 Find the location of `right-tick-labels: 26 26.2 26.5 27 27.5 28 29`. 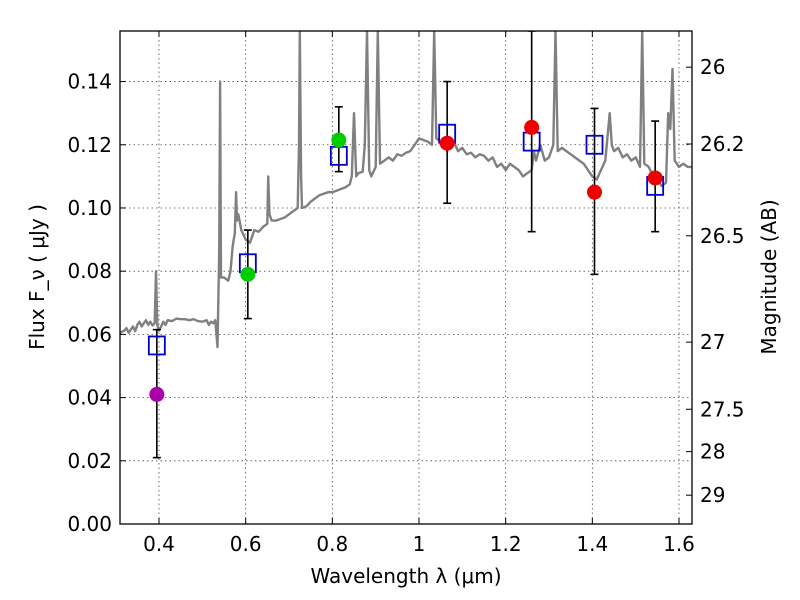

right-tick-labels: 26 26.2 26.5 27 27.5 28 29 is located at coordinates (722, 281).